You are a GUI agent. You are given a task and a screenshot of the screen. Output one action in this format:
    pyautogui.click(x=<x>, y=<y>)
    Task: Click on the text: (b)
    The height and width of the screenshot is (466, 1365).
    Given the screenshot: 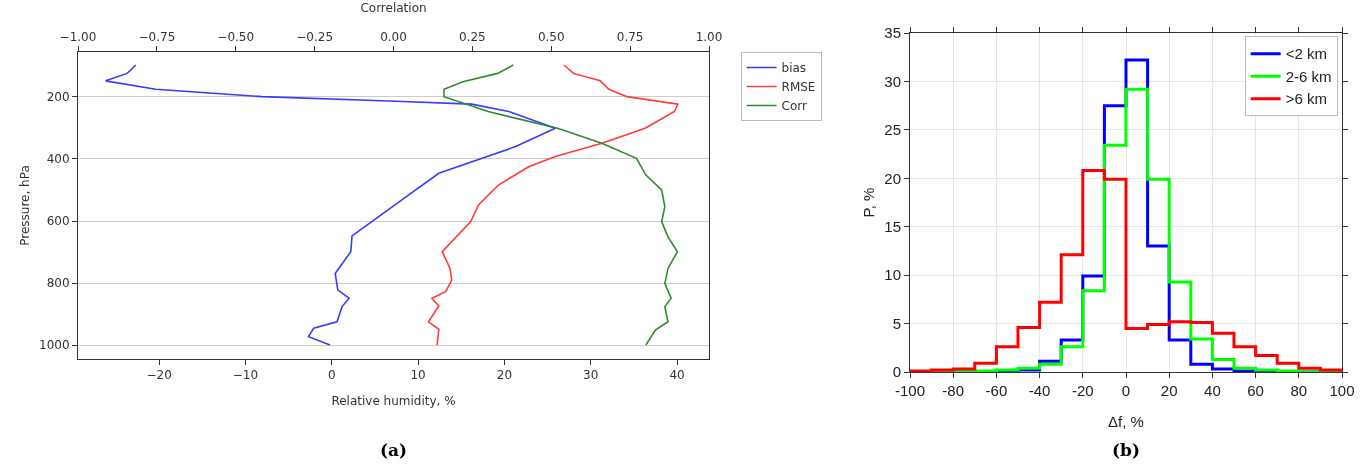 What is the action you would take?
    pyautogui.click(x=1126, y=450)
    